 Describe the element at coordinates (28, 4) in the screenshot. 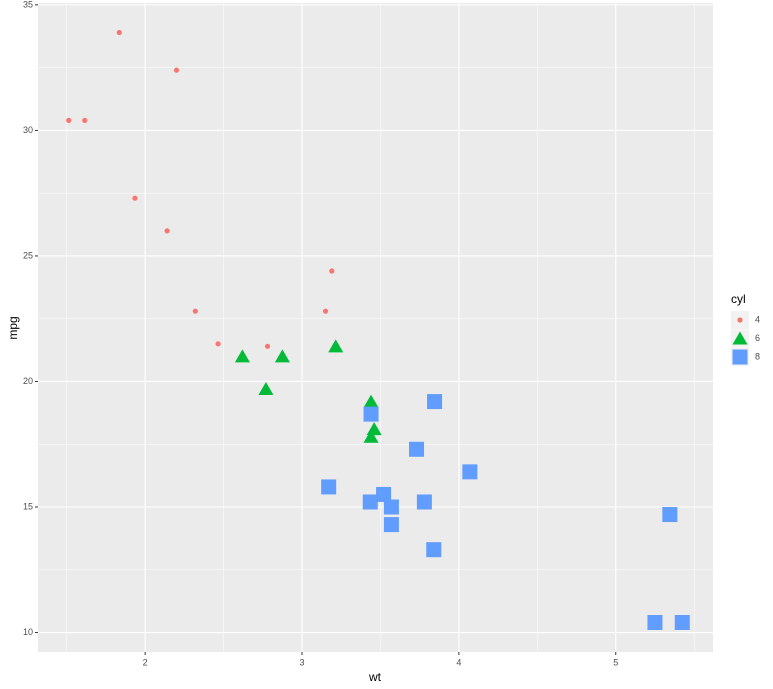

I see `y-tick-label: 35` at that location.